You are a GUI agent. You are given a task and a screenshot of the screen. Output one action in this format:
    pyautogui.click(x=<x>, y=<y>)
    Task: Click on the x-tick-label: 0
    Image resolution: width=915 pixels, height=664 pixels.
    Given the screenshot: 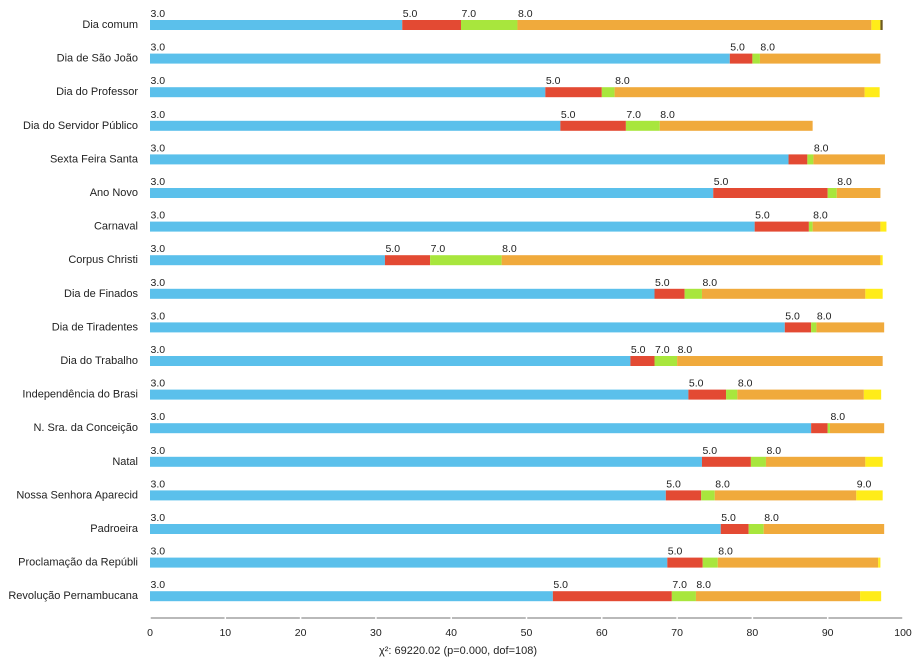 What is the action you would take?
    pyautogui.click(x=150, y=633)
    